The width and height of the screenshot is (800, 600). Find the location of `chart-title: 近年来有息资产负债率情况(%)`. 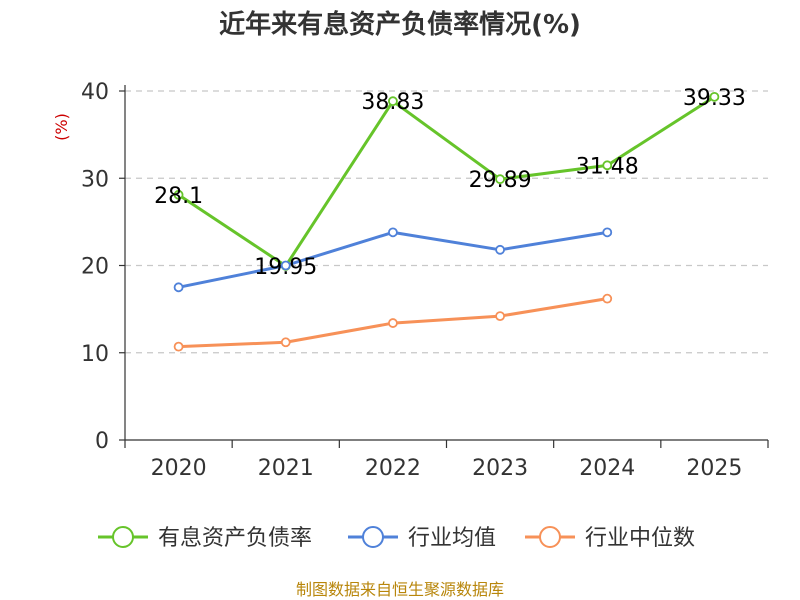

chart-title: 近年来有息资产负债率情况(%) is located at coordinates (400, 24).